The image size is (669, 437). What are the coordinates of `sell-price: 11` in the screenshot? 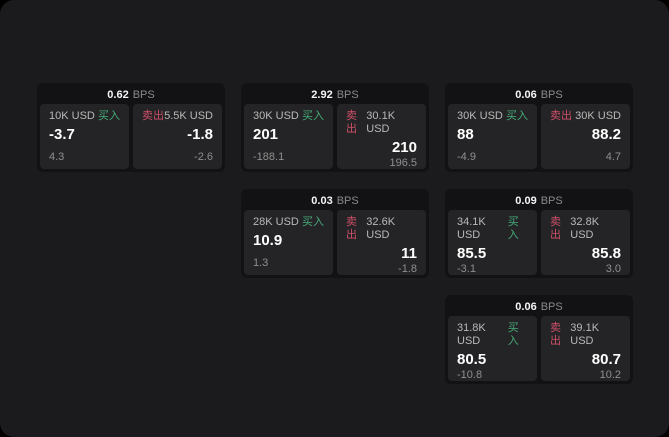 It's located at (409, 253).